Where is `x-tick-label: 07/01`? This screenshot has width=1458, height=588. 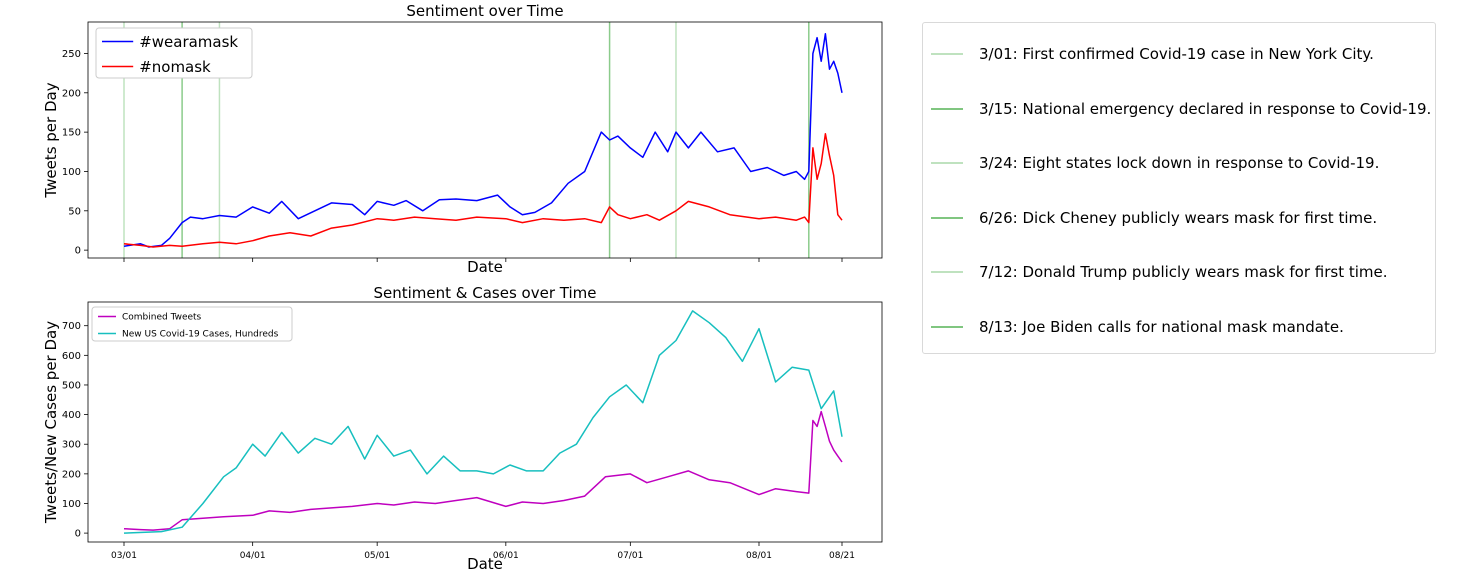 x-tick-label: 07/01 is located at coordinates (630, 556).